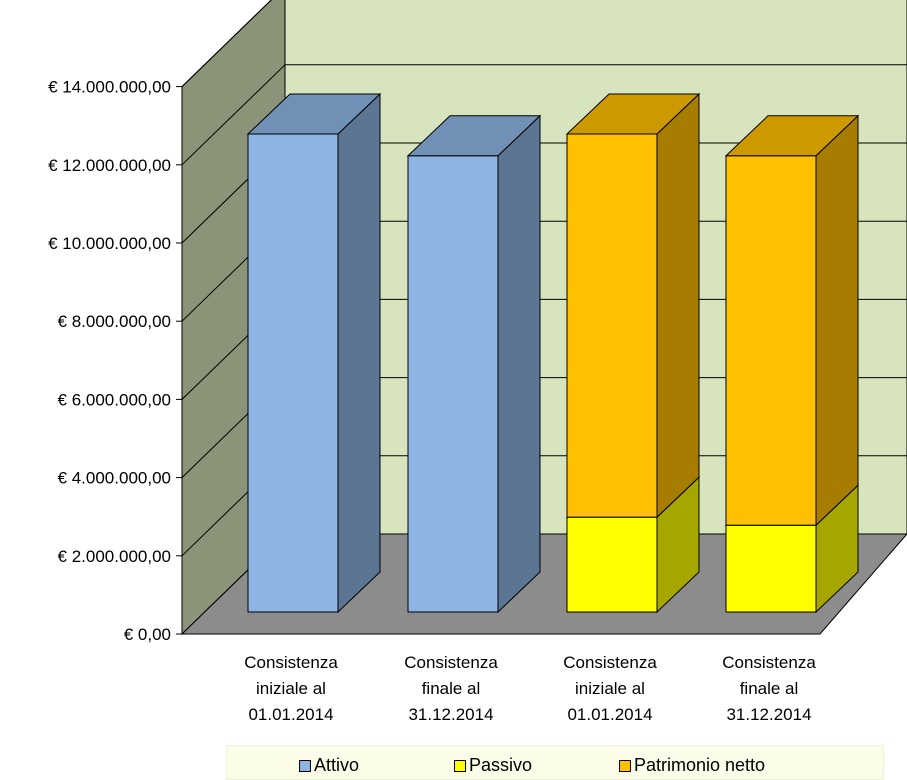  I want to click on legend-item-passivo: Passivo, so click(493, 765).